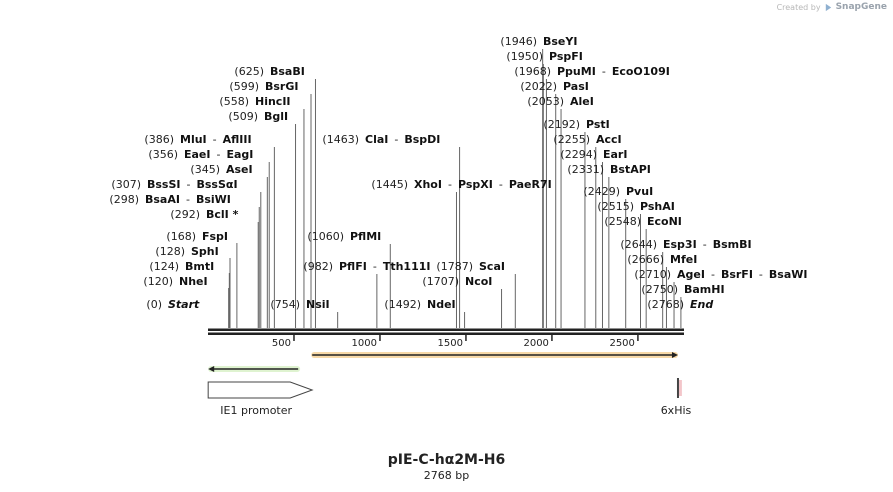  I want to click on site-position-ncoi: (1707), so click(440, 281).